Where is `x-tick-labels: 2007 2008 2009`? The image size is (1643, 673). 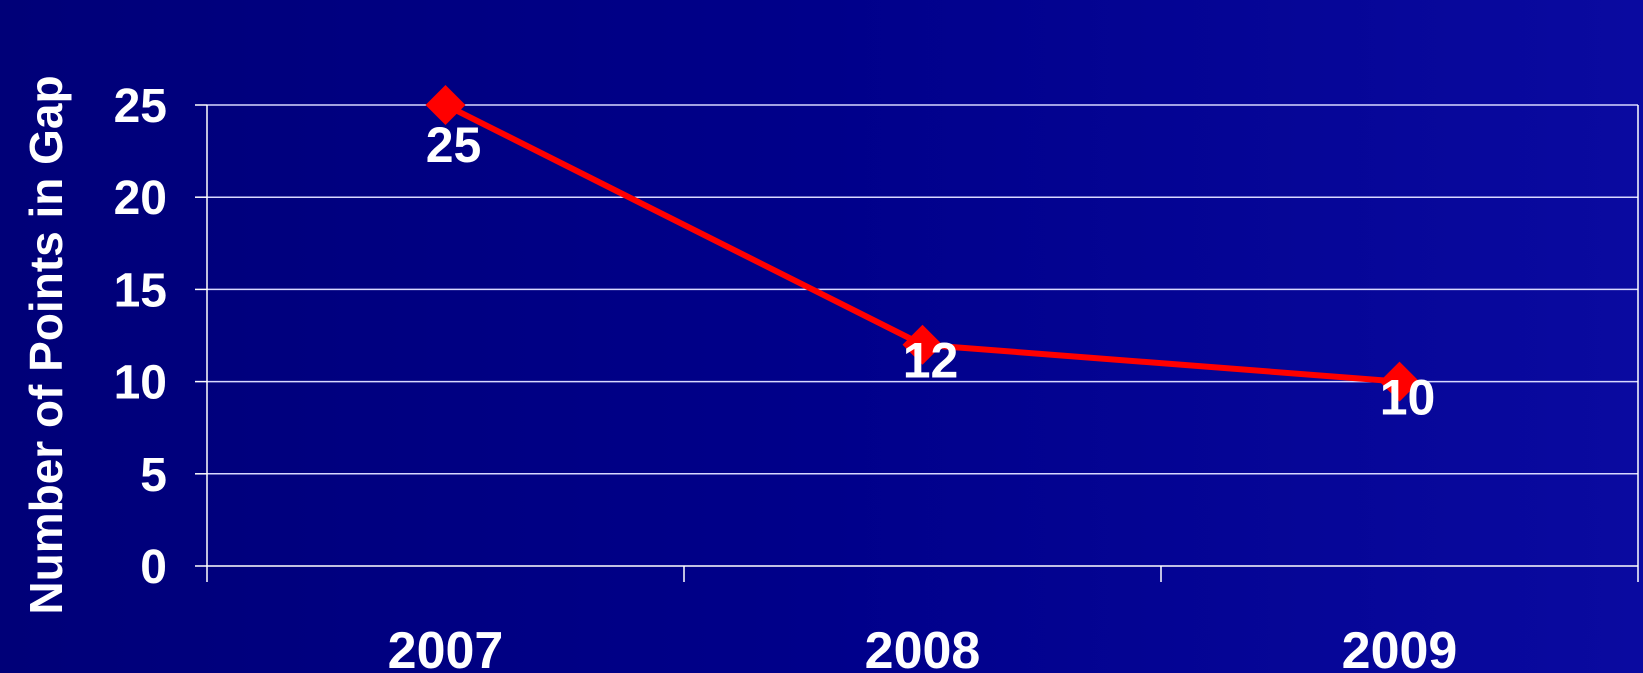 x-tick-labels: 2007 2008 2009 is located at coordinates (923, 647).